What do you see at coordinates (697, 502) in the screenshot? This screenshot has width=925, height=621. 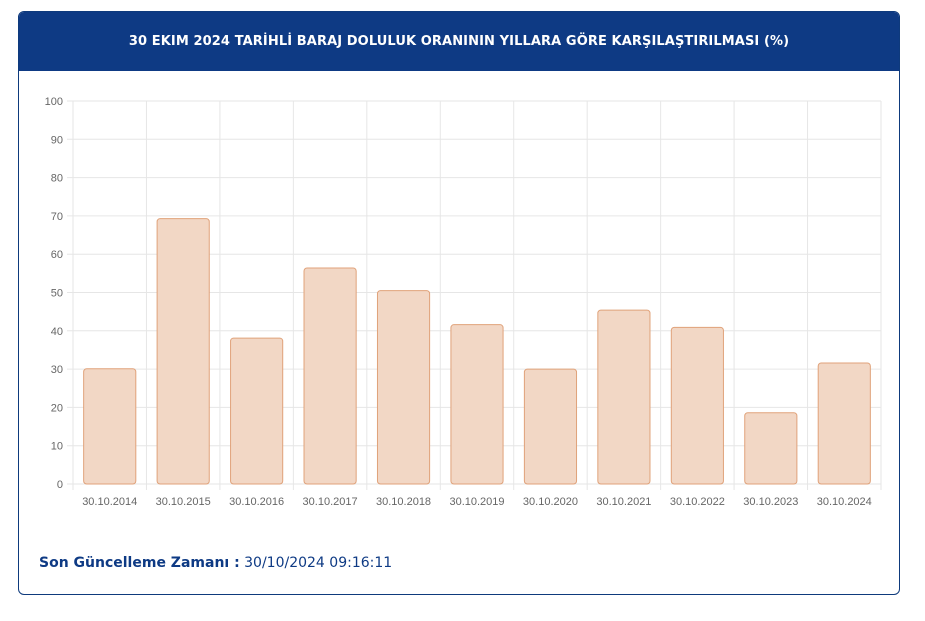 I see `x-tick-label: 30.10.2022` at bounding box center [697, 502].